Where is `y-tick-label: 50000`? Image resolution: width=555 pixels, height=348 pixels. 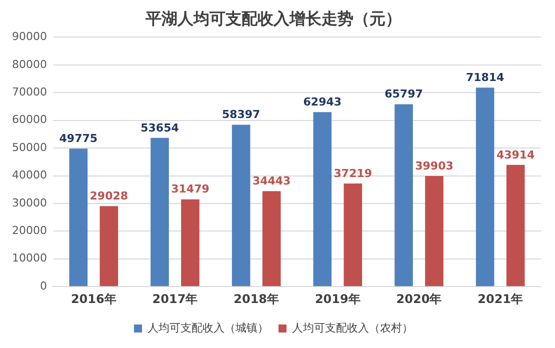
y-tick-label: 50000 is located at coordinates (29, 147).